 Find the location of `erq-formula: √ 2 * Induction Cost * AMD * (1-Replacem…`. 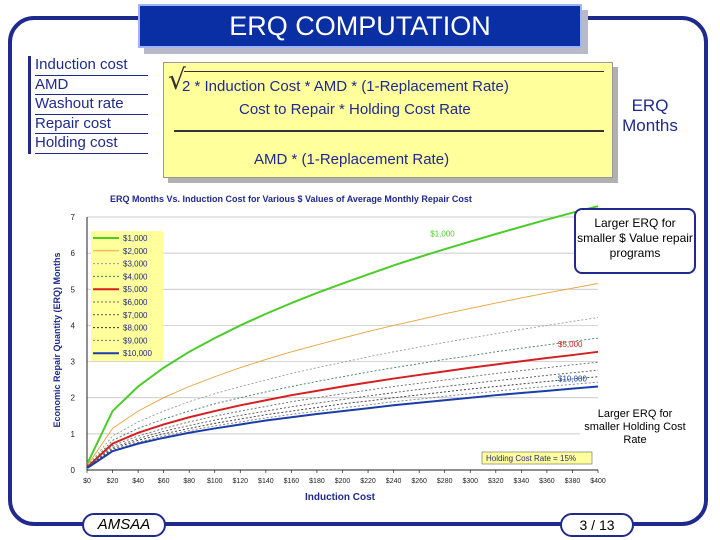

erq-formula: √ 2 * Induction Cost * AMD * (1-Replacem… is located at coordinates (388, 120).